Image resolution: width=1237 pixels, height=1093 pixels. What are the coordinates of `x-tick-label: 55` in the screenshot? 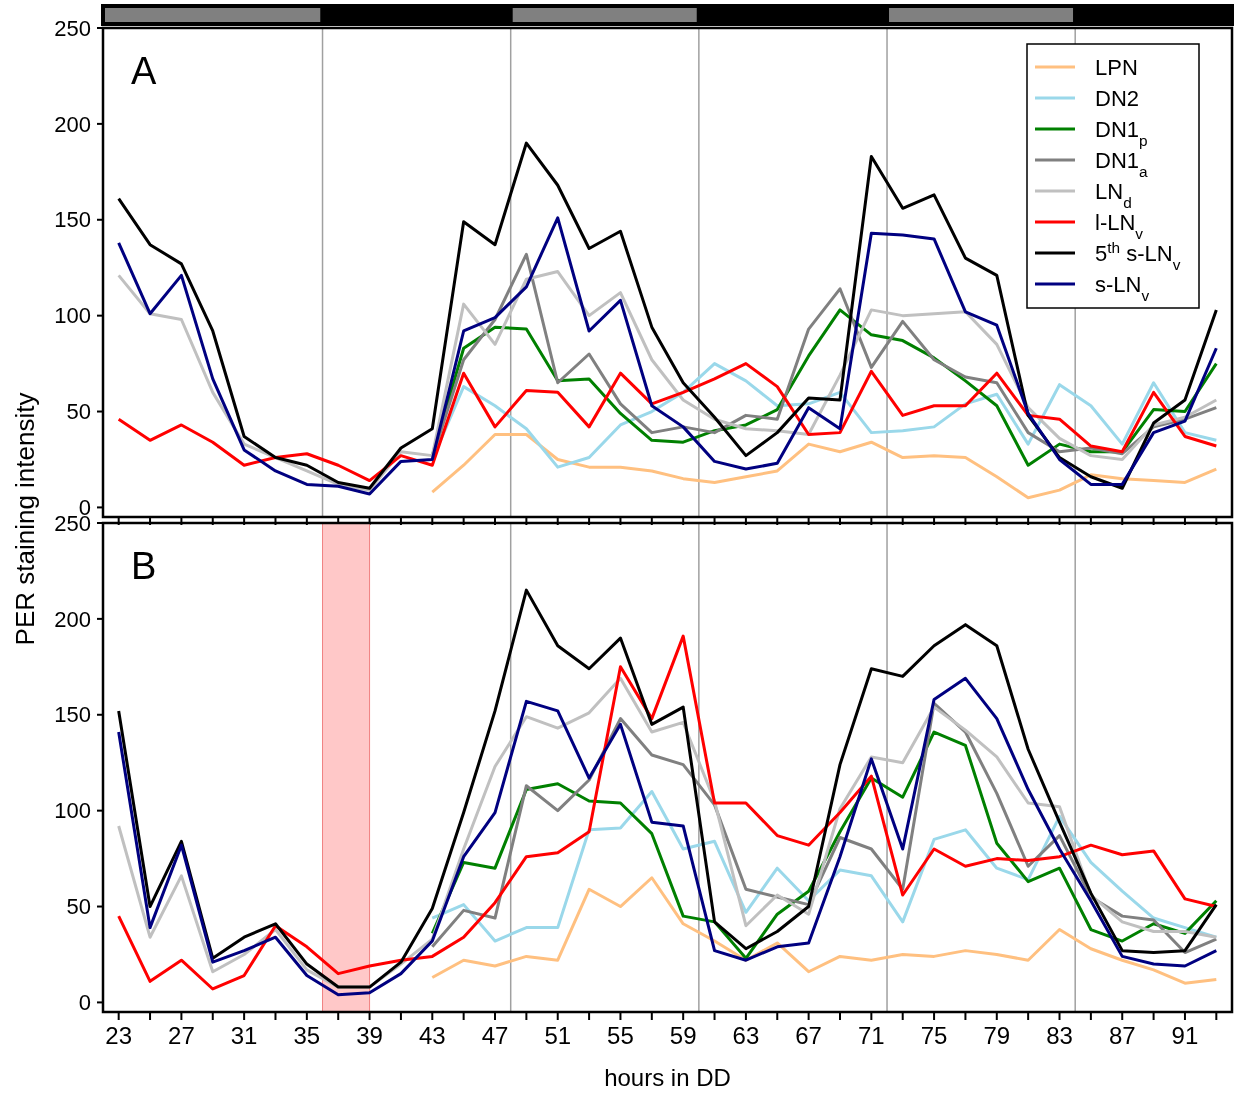 It's located at (620, 1035).